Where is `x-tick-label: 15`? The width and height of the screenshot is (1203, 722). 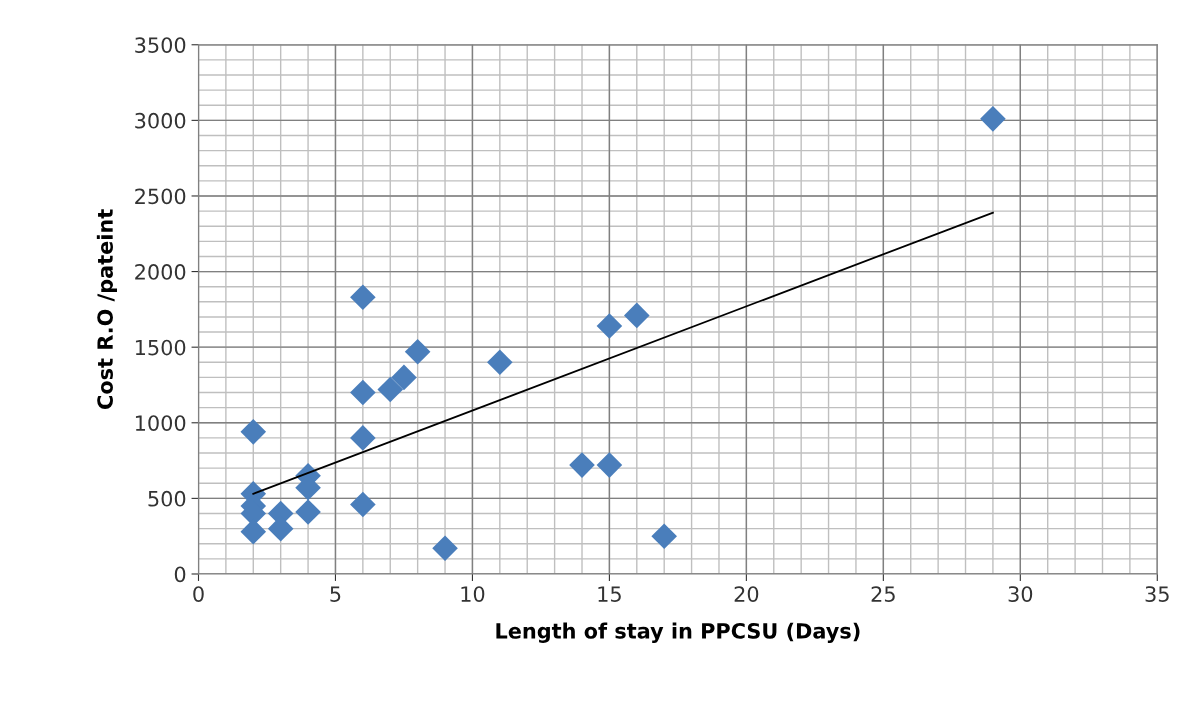 x-tick-label: 15 is located at coordinates (609, 594).